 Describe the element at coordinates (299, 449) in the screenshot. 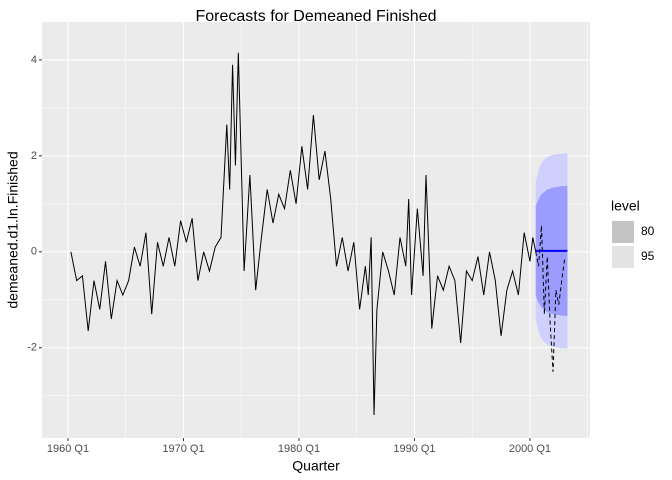

I see `x-tick-label: 1980 Q1` at that location.